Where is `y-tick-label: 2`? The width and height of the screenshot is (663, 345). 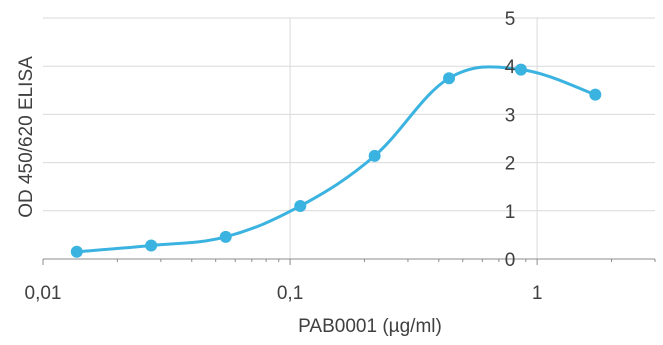
y-tick-label: 2 is located at coordinates (510, 164).